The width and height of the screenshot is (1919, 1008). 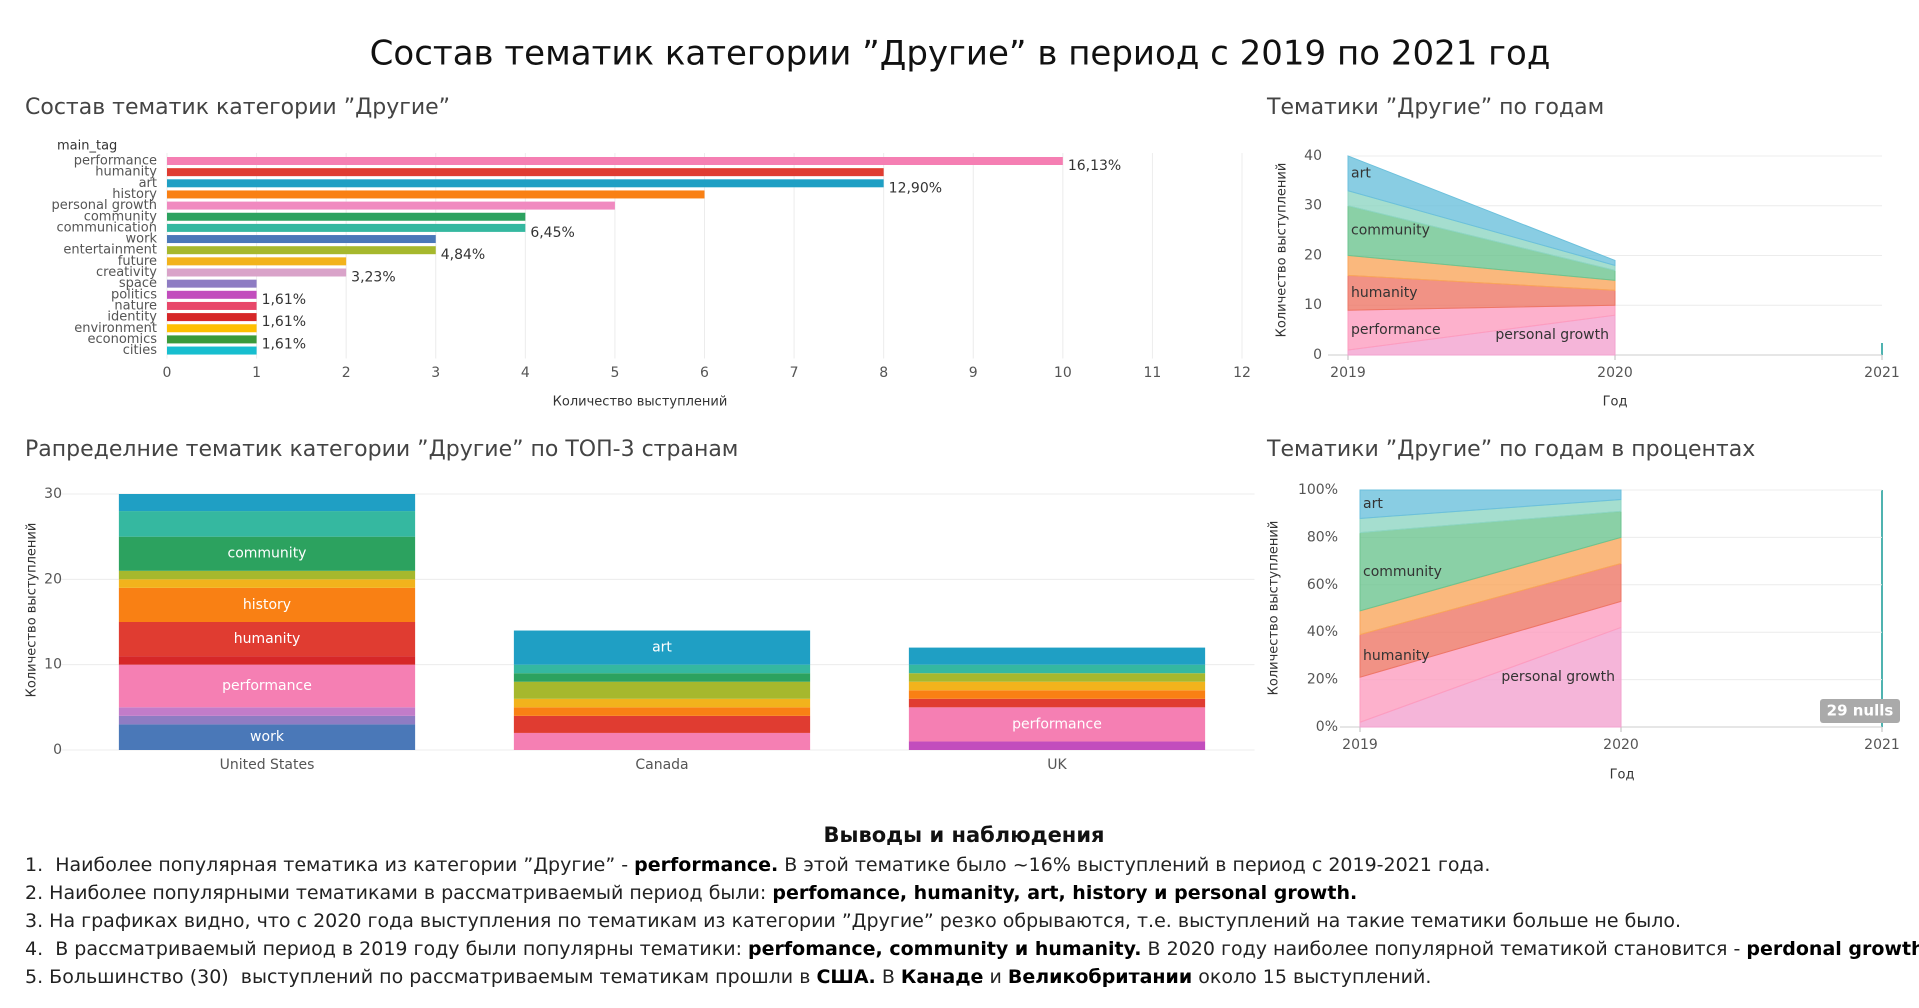 I want to click on category-label: politics, so click(x=134, y=294).